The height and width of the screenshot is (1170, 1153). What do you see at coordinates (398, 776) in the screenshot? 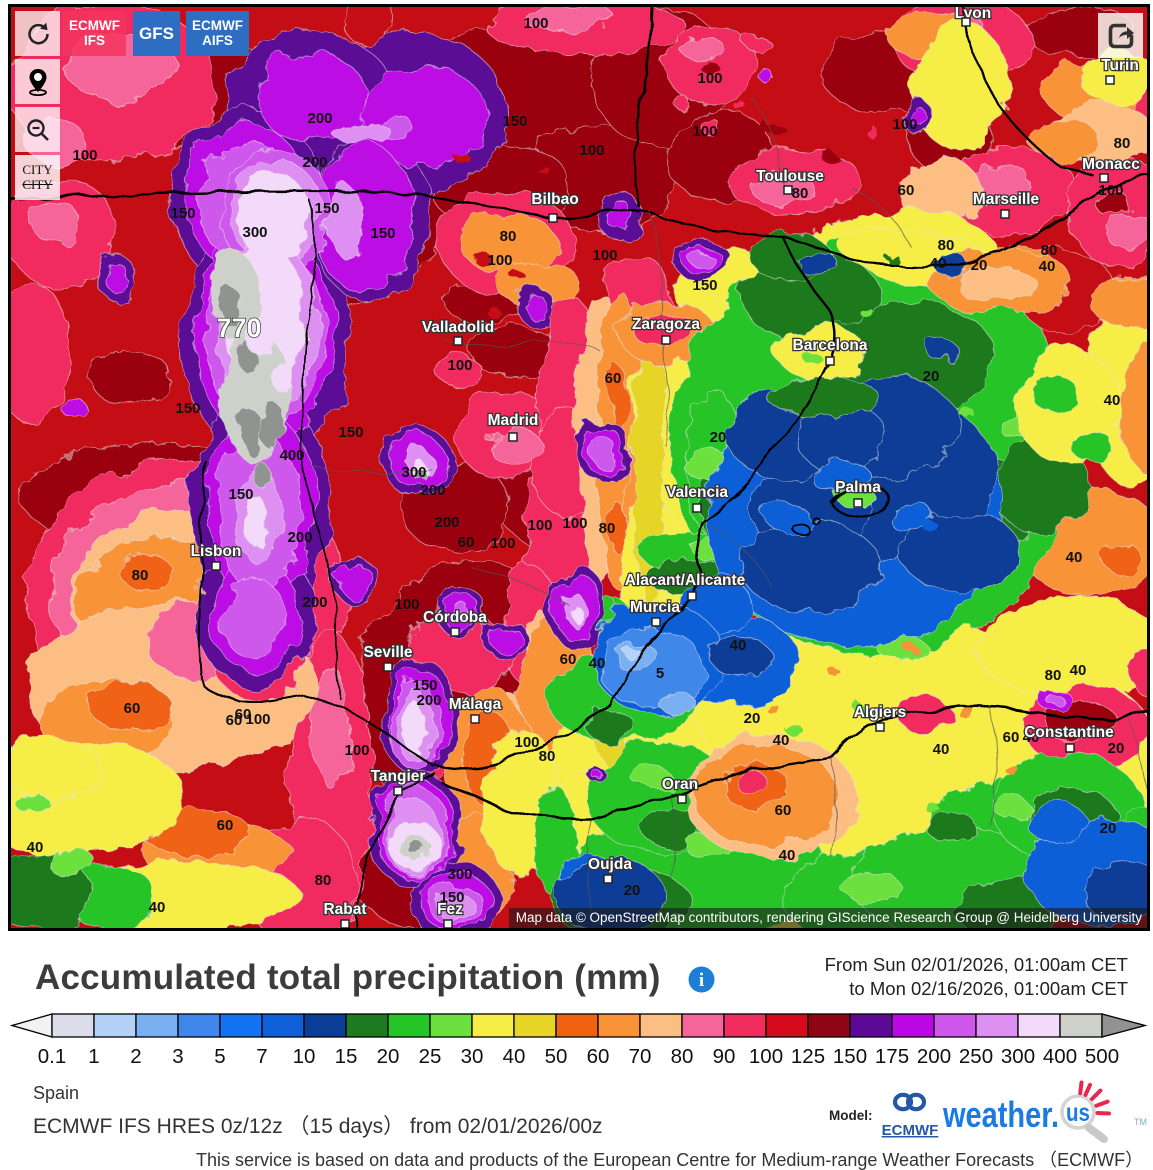
I see `svg-text: Tangier` at bounding box center [398, 776].